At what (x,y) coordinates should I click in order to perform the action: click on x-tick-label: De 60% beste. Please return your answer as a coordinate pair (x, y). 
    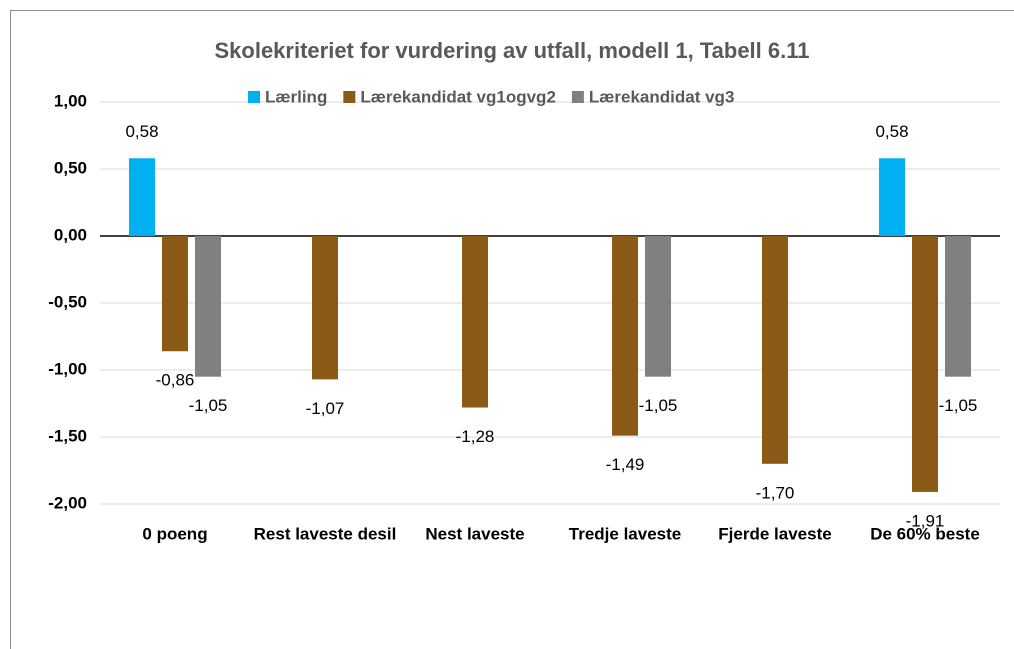
    Looking at the image, I should click on (925, 533).